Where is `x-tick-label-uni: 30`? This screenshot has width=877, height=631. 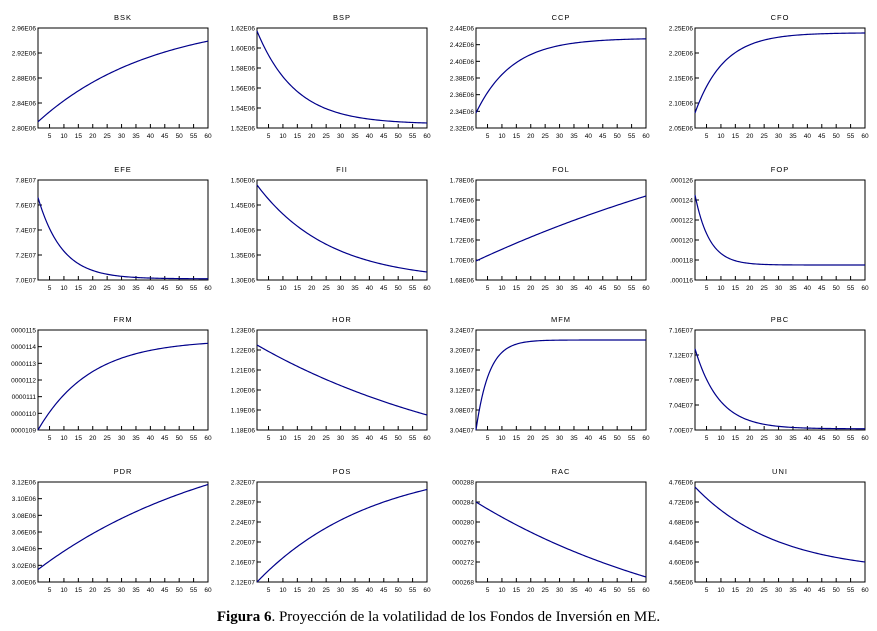
x-tick-label-uni: 30 is located at coordinates (779, 590).